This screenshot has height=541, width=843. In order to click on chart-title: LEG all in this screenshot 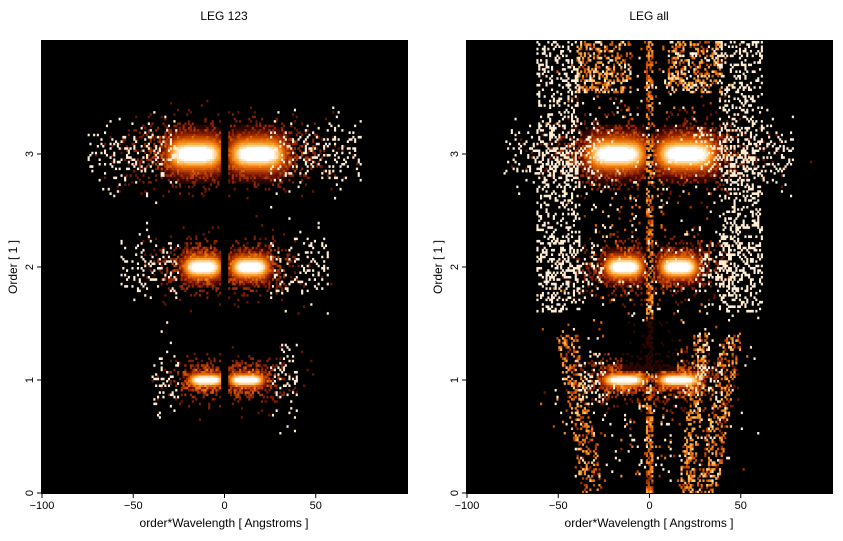, I will do `click(648, 16)`.